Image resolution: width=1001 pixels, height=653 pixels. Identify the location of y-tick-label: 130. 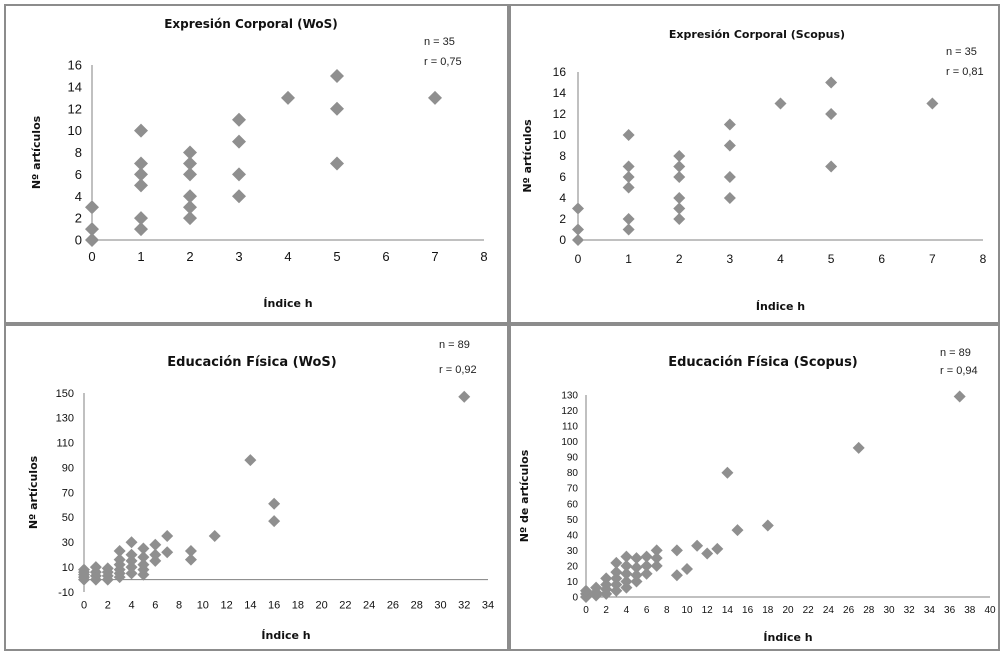
(65, 419).